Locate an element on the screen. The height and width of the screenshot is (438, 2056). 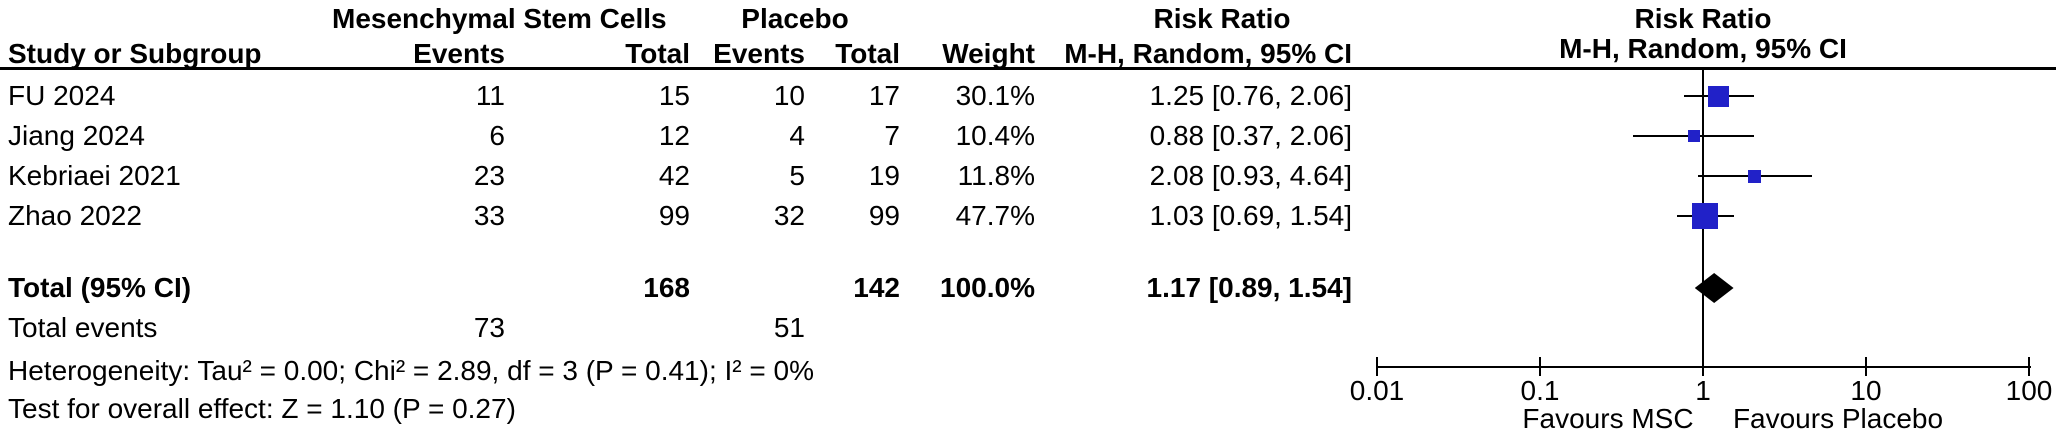
total-msc-events-empty is located at coordinates (402, 288).